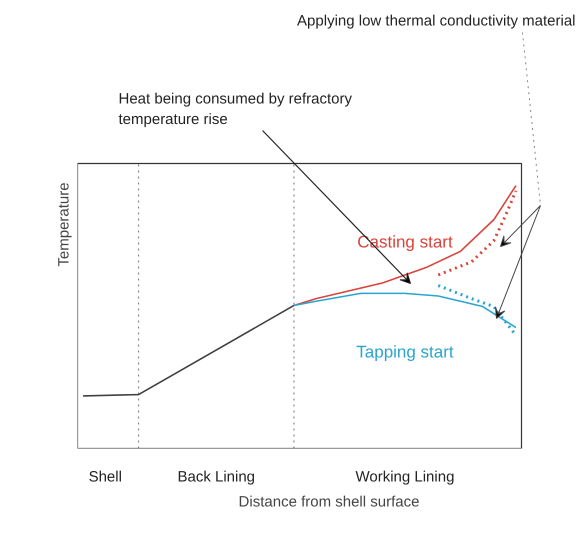 Image resolution: width=580 pixels, height=539 pixels. What do you see at coordinates (235, 109) in the screenshot?
I see `text: Heat being consumed by refractory temperature rise` at bounding box center [235, 109].